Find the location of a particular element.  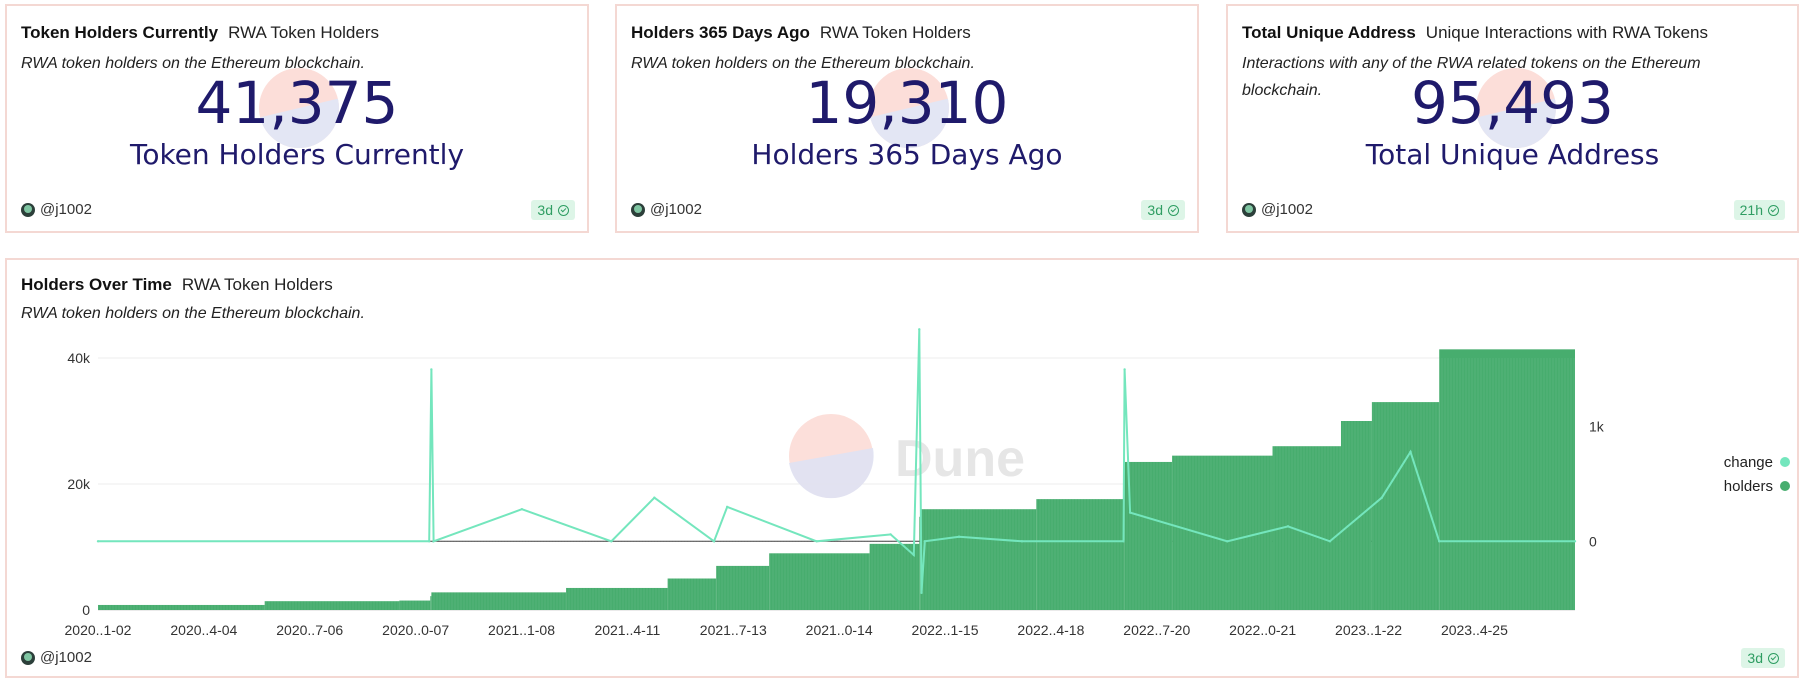

refresh-badge: 21h is located at coordinates (1759, 210).